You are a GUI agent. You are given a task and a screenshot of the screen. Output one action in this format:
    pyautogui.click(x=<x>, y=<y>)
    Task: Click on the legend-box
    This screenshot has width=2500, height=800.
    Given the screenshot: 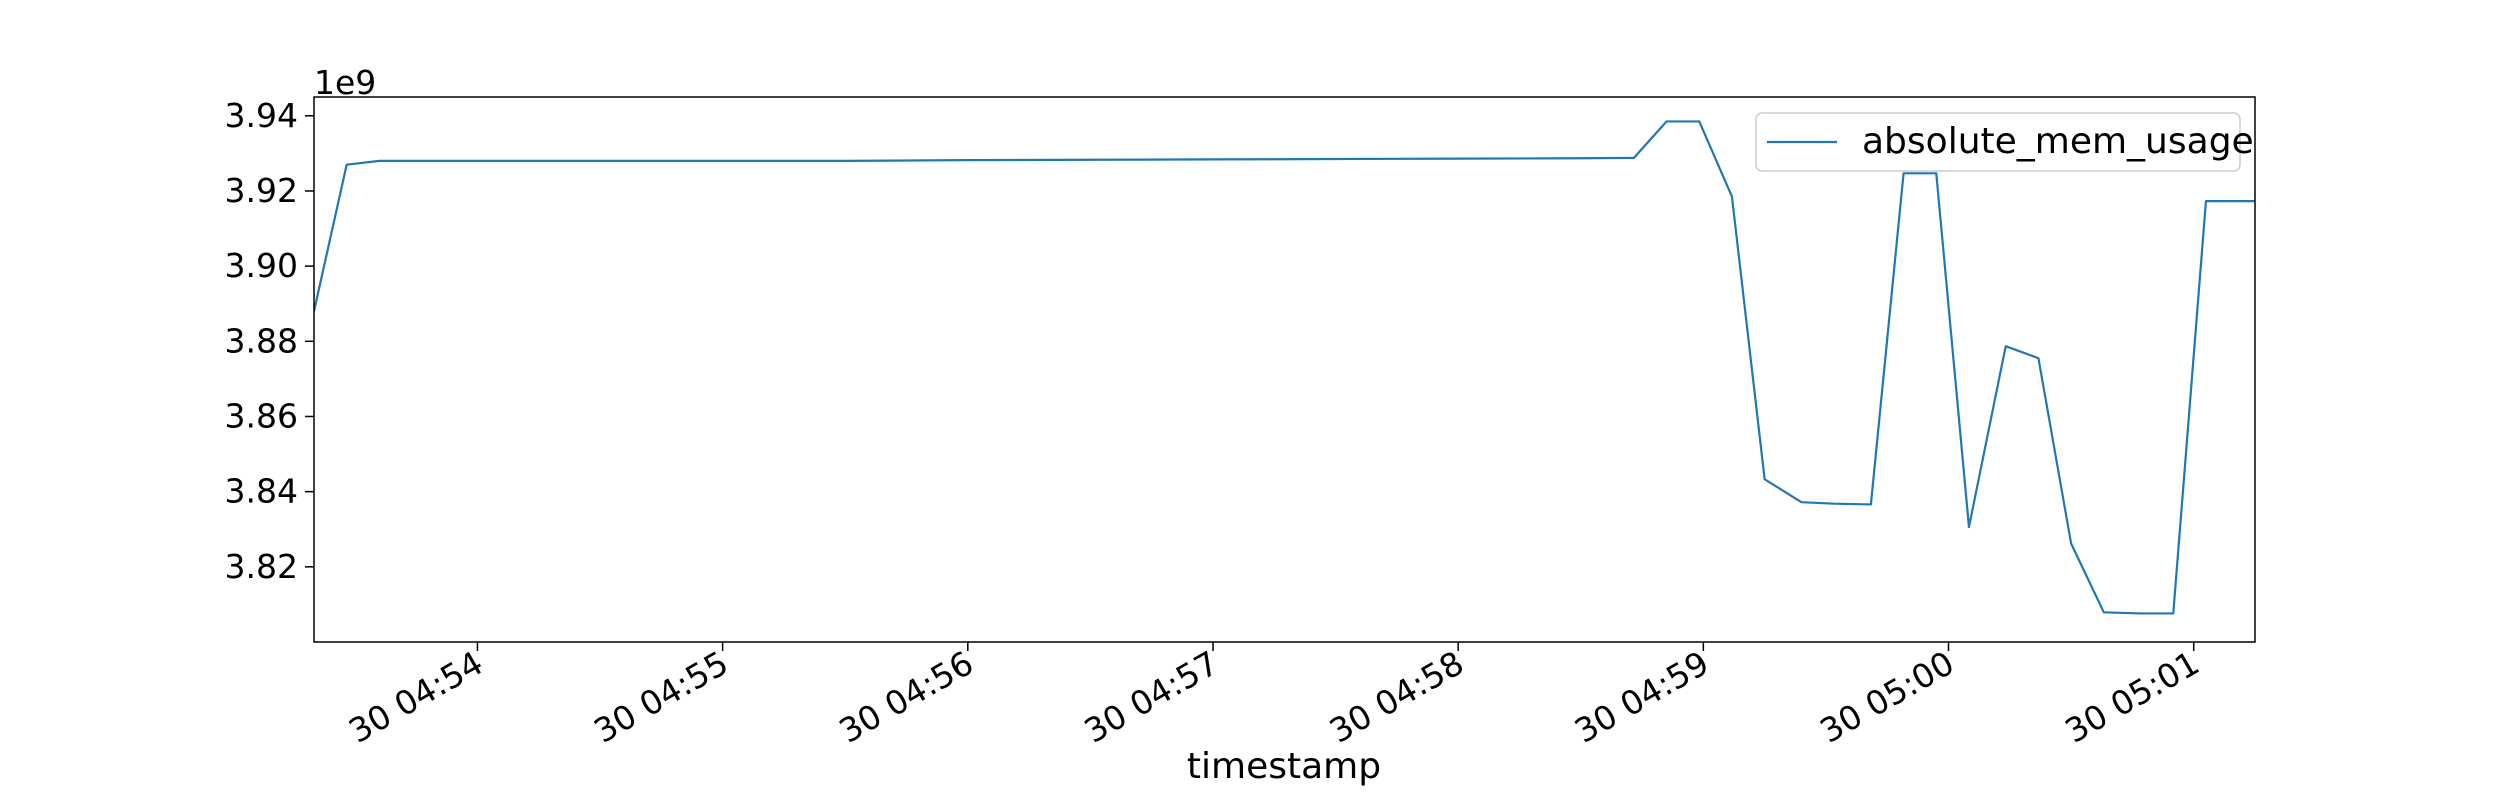 What is the action you would take?
    pyautogui.click(x=1998, y=142)
    